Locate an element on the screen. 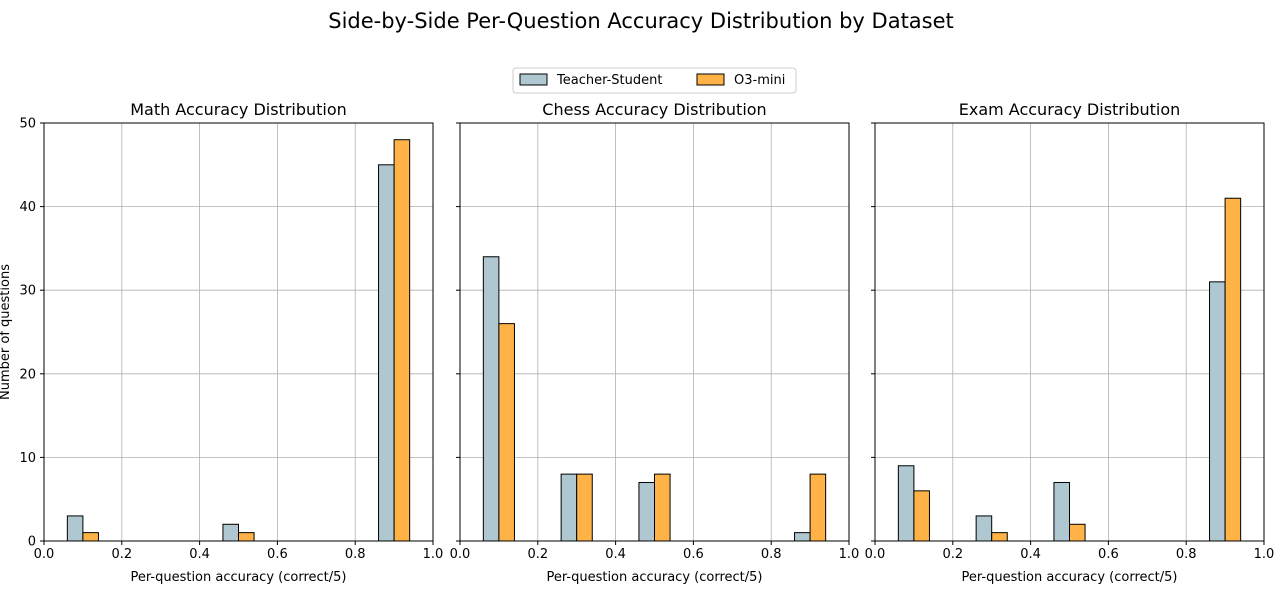 The width and height of the screenshot is (1282, 612). y-tick-label: 20 is located at coordinates (27, 374).